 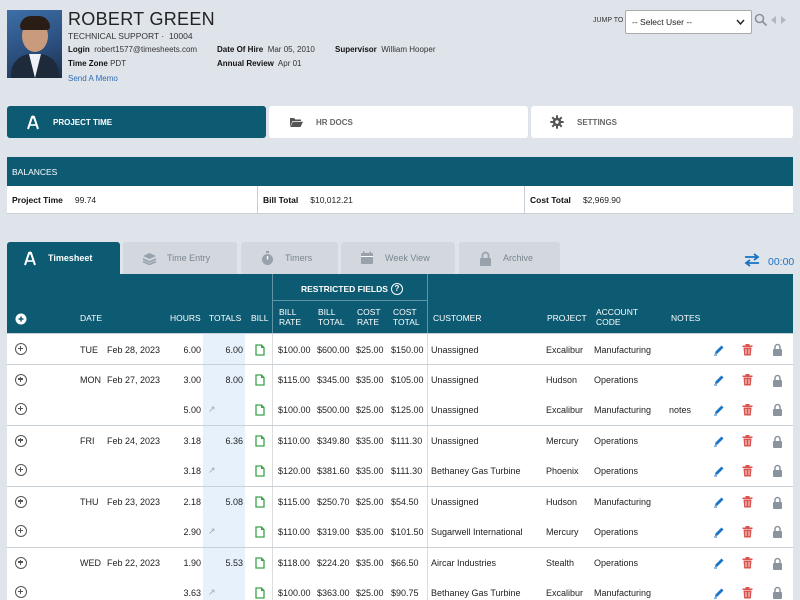 I want to click on tab-timesheet: Timesheet, so click(x=63, y=258).